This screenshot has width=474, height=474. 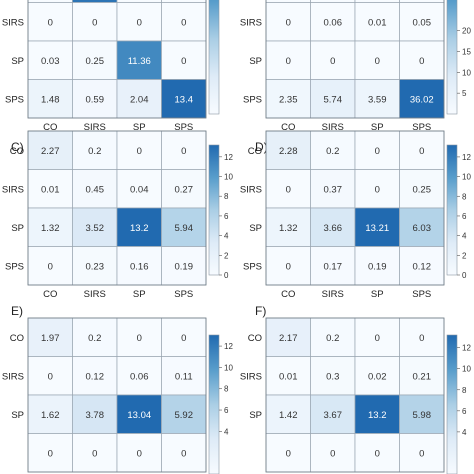 I want to click on cell-value-label: 2.17, so click(x=288, y=338).